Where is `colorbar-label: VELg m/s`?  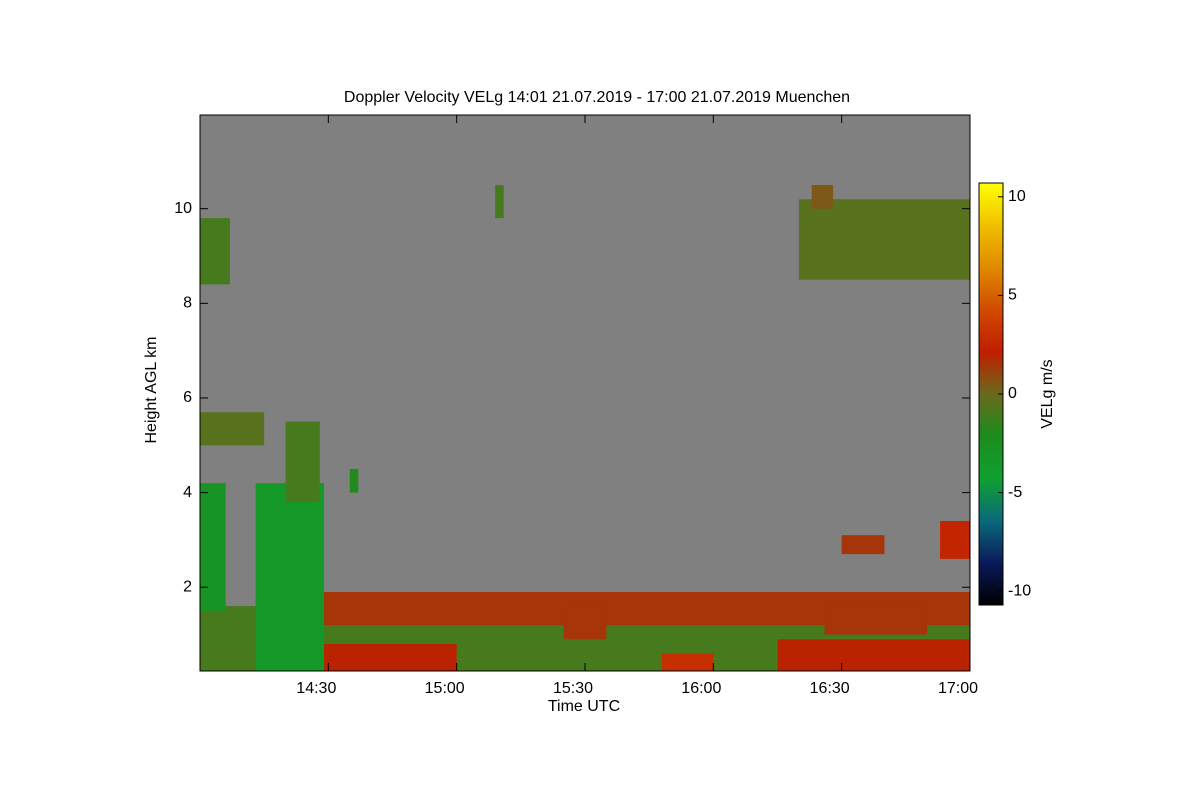 colorbar-label: VELg m/s is located at coordinates (1047, 393).